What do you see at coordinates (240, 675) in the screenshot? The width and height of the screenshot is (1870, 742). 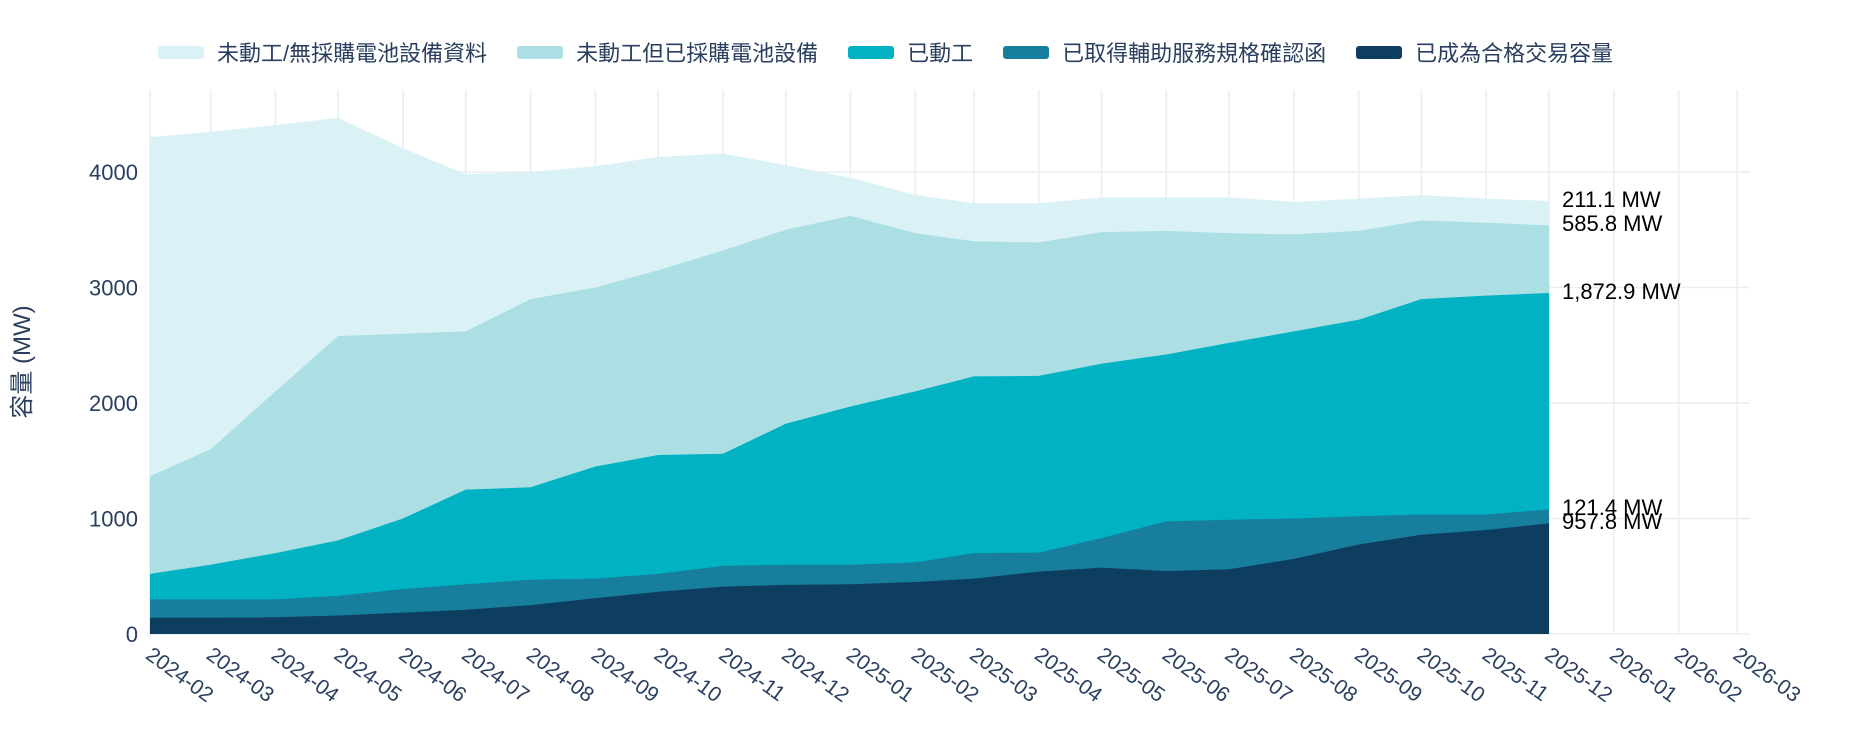 I see `x-tick-label: 2024-03` at bounding box center [240, 675].